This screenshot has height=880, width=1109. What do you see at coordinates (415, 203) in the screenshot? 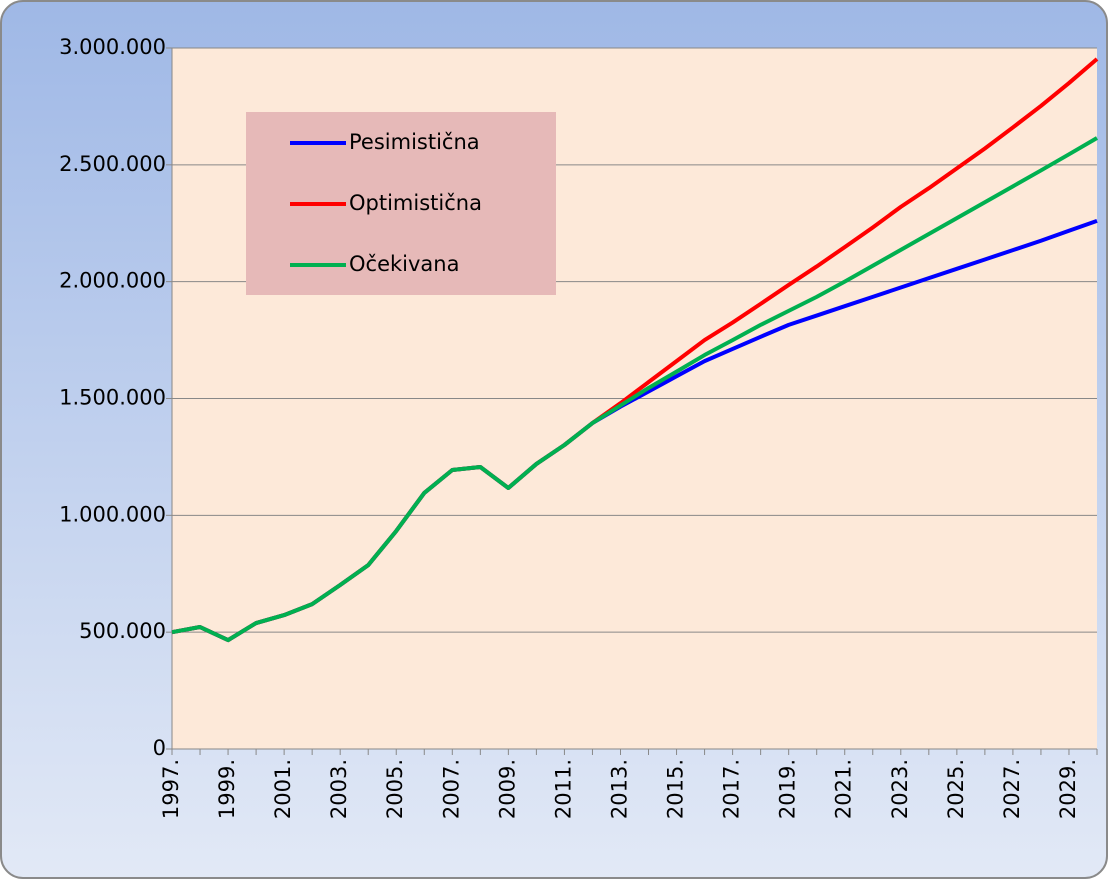
I see `legend-label: Optimistična` at bounding box center [415, 203].